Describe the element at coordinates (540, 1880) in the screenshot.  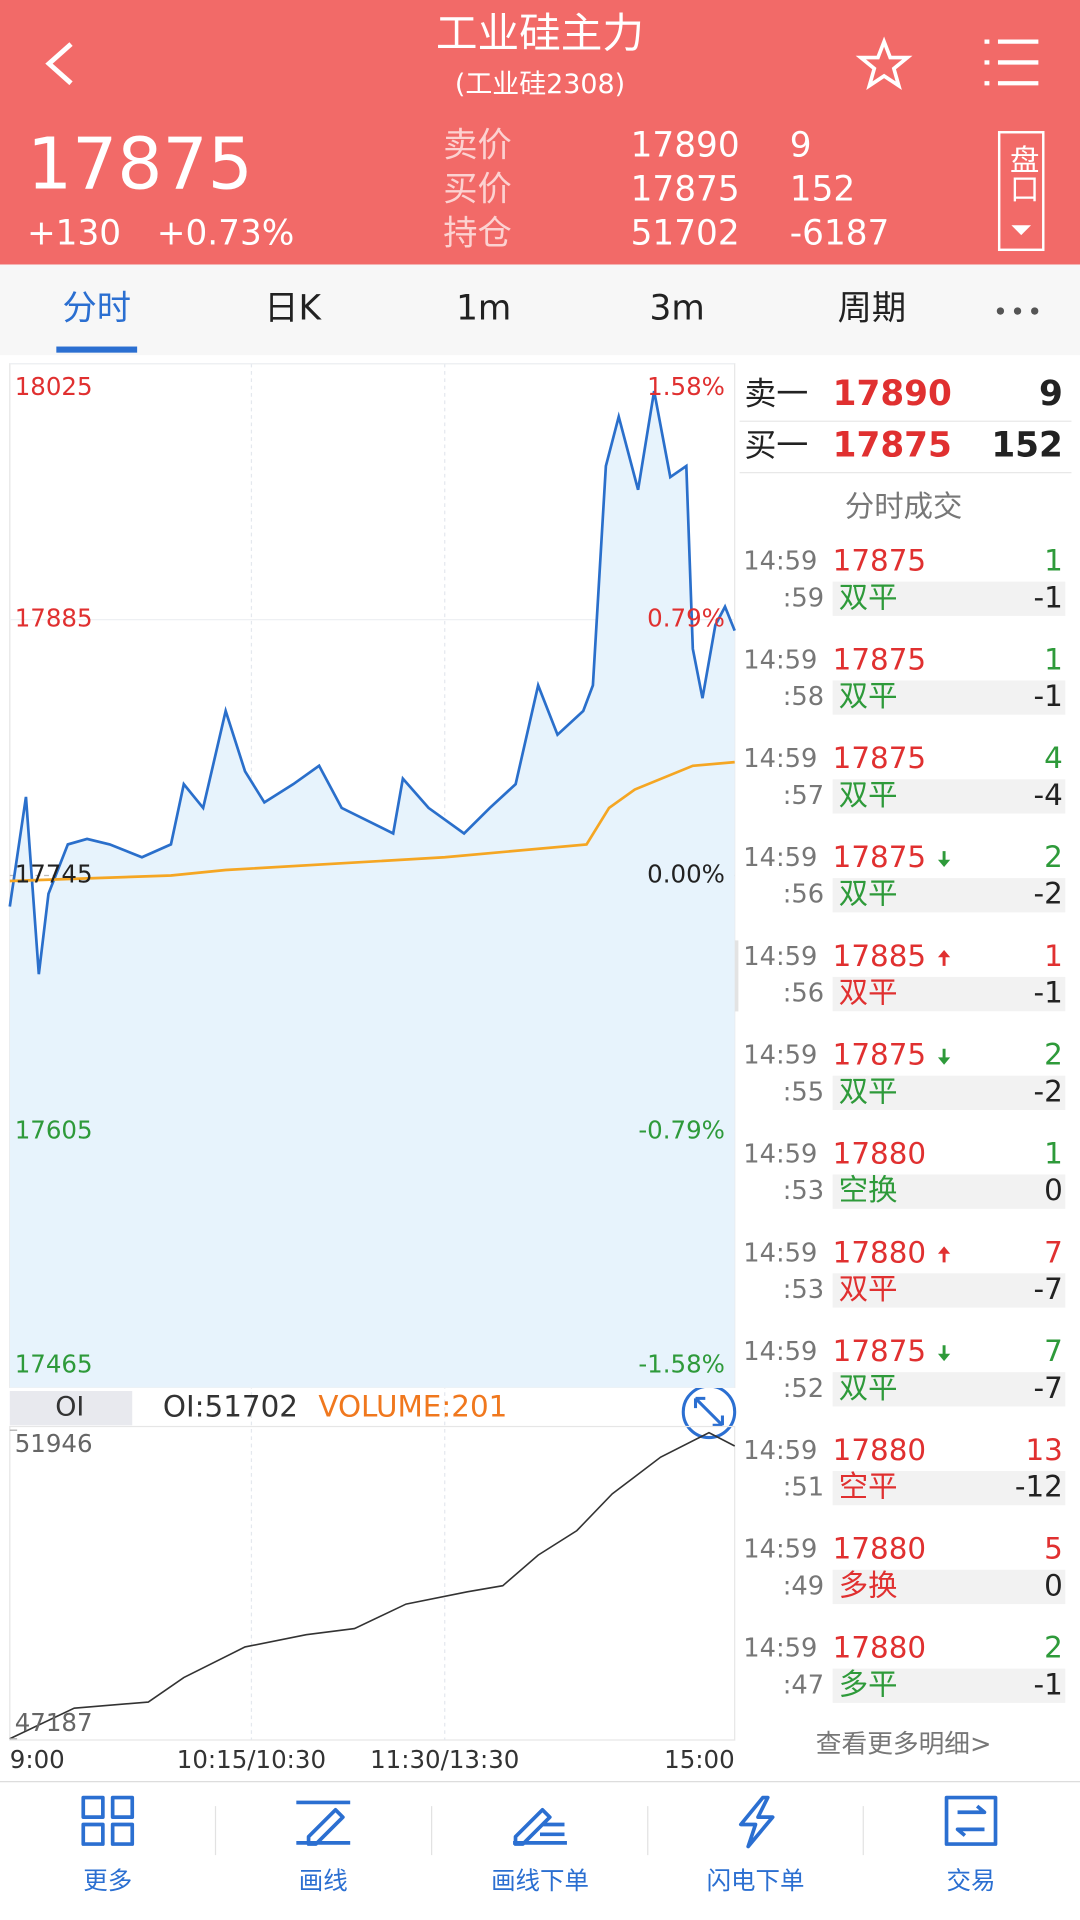
I see `nav-label: 画线下单` at that location.